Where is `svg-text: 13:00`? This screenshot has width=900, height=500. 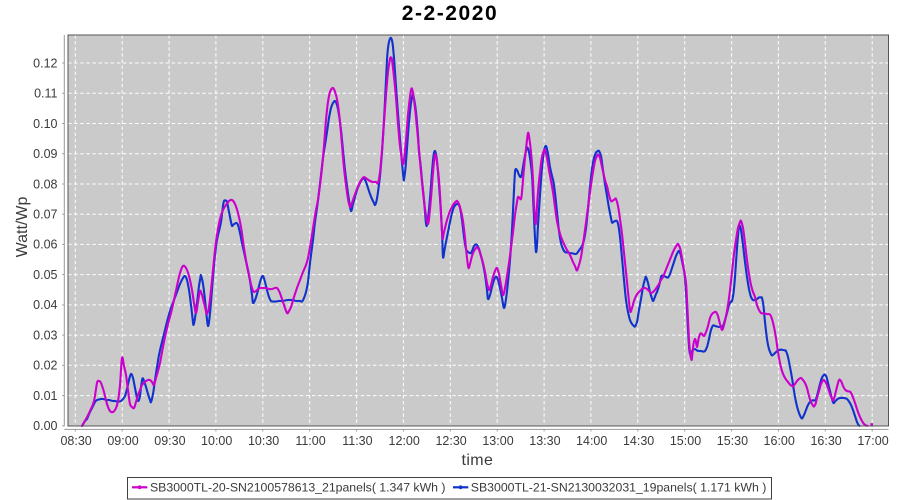
svg-text: 13:00 is located at coordinates (497, 441).